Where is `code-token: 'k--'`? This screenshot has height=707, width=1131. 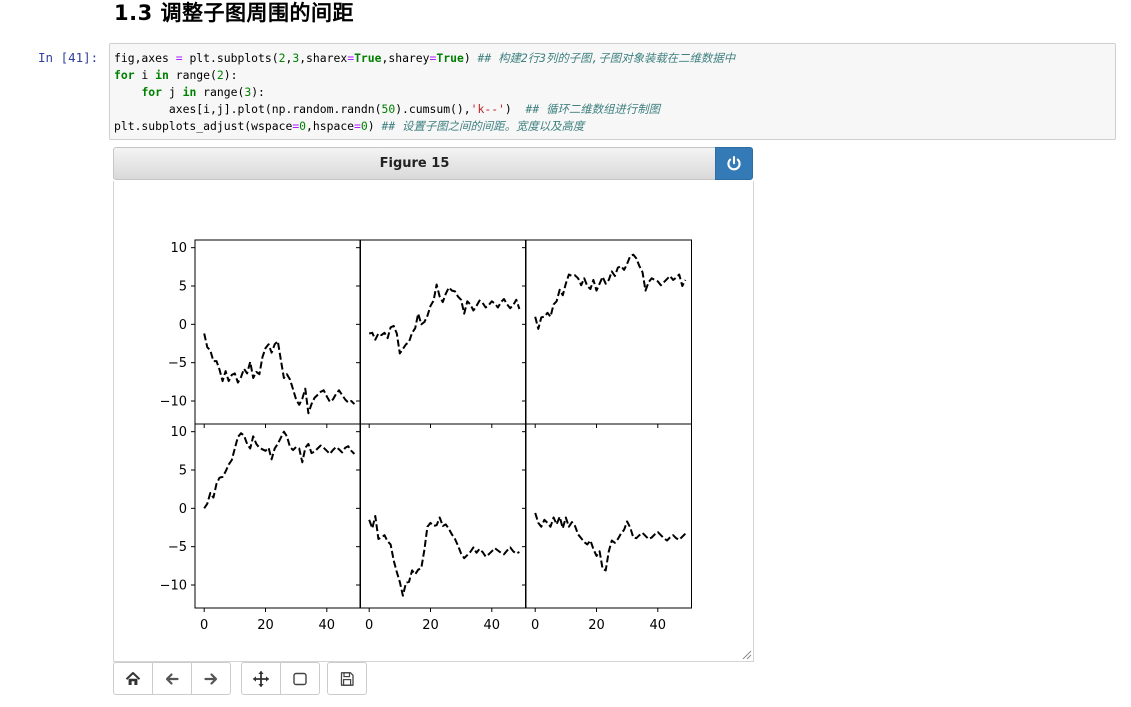 code-token: 'k--' is located at coordinates (487, 109).